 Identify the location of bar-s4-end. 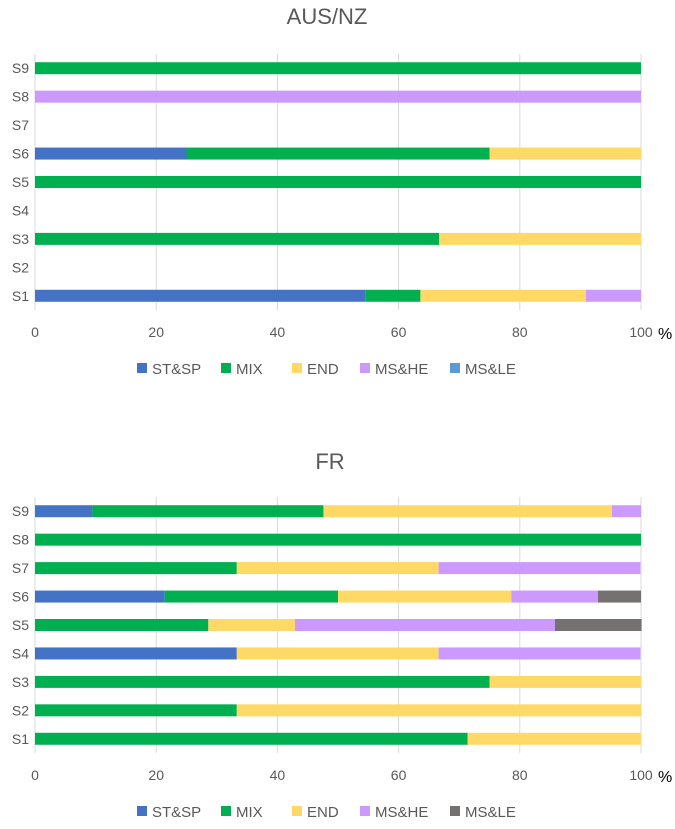
(337, 653).